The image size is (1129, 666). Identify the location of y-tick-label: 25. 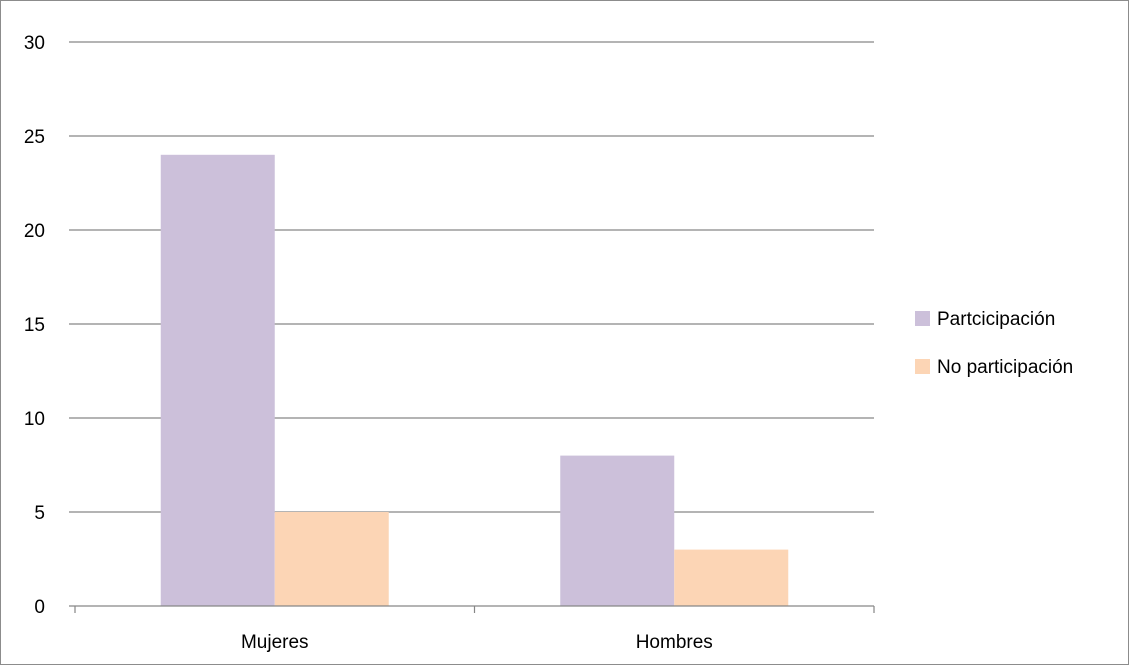
(34, 137).